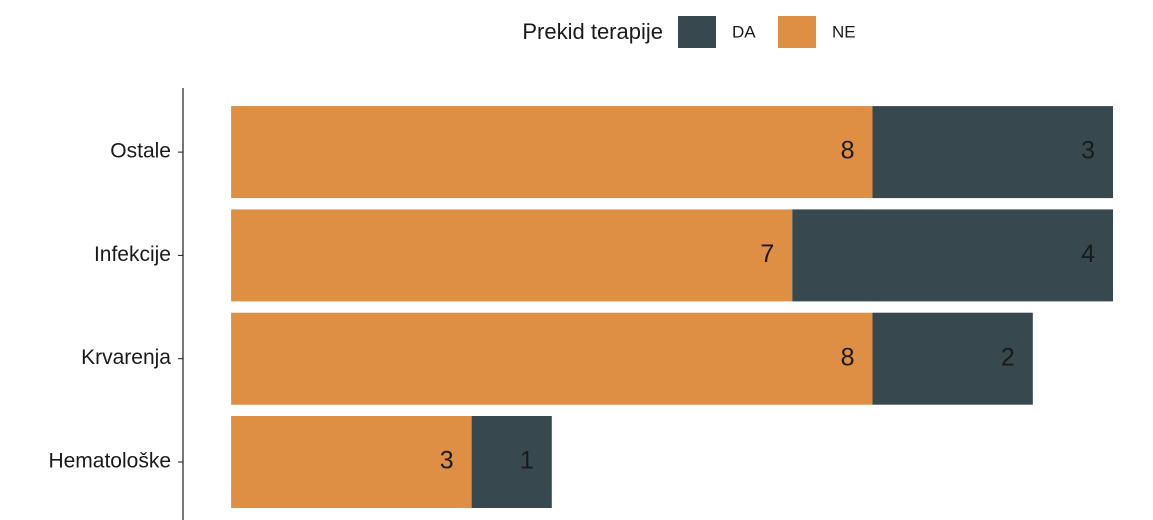 Image resolution: width=1153 pixels, height=520 pixels. What do you see at coordinates (1008, 357) in the screenshot?
I see `data-label: 2` at bounding box center [1008, 357].